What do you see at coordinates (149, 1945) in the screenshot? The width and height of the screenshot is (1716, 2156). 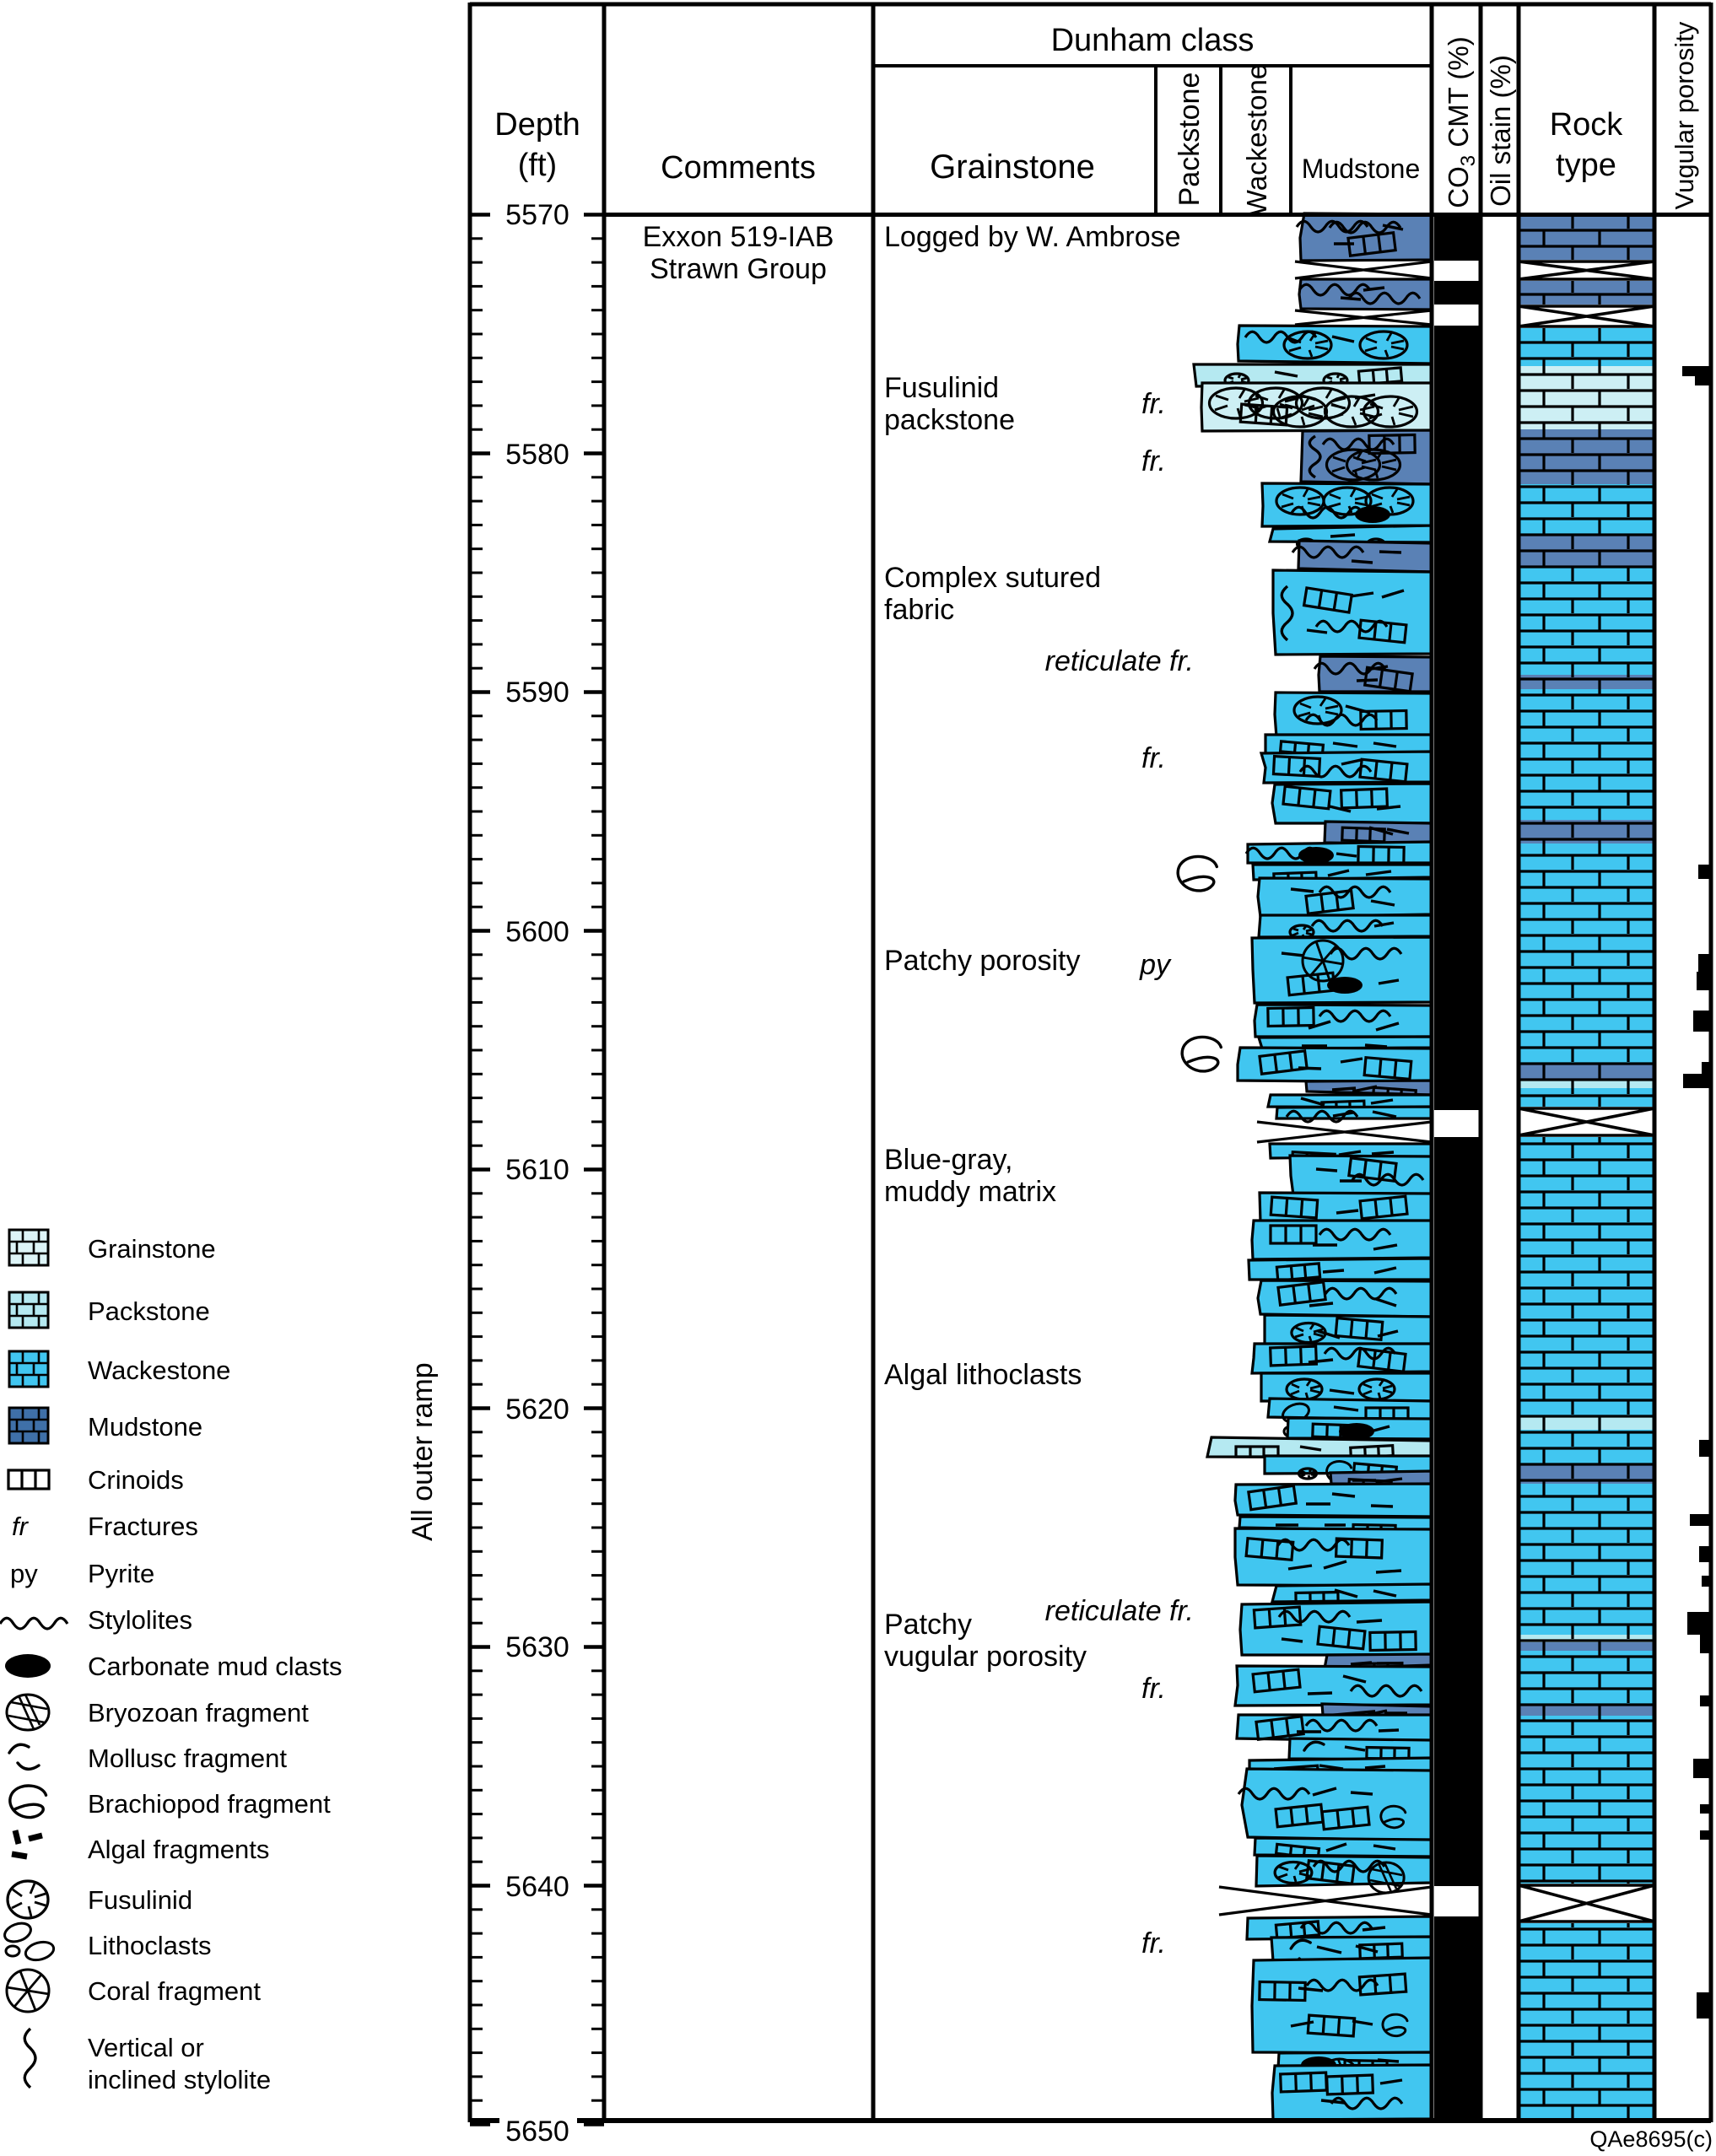 I see `svg-text: Lithoclasts` at bounding box center [149, 1945].